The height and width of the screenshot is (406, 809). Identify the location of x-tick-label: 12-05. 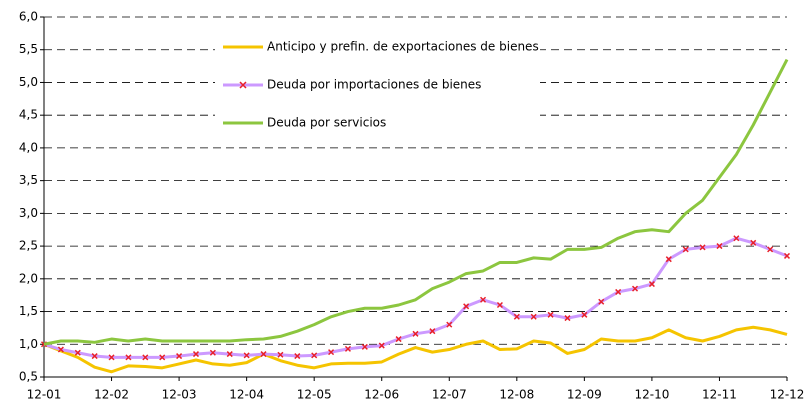
(314, 395).